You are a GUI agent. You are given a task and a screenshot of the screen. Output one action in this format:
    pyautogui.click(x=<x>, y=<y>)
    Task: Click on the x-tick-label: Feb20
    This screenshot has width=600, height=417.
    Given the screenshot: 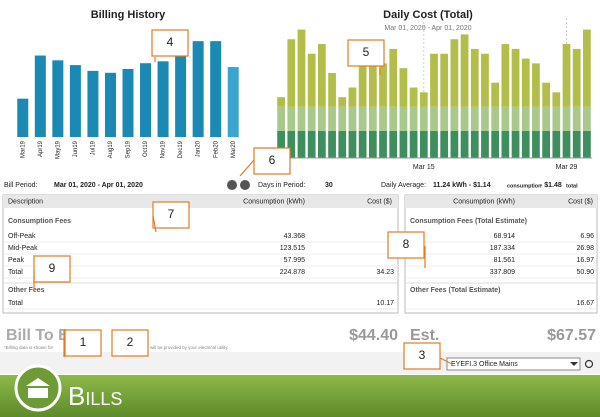 What is the action you would take?
    pyautogui.click(x=216, y=149)
    